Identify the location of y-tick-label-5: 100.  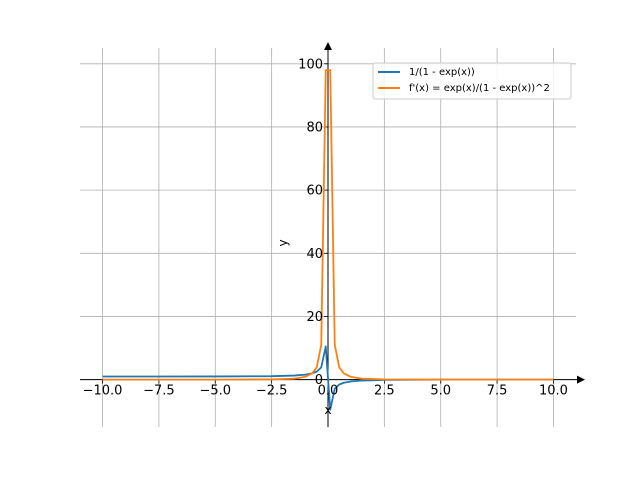
(310, 64).